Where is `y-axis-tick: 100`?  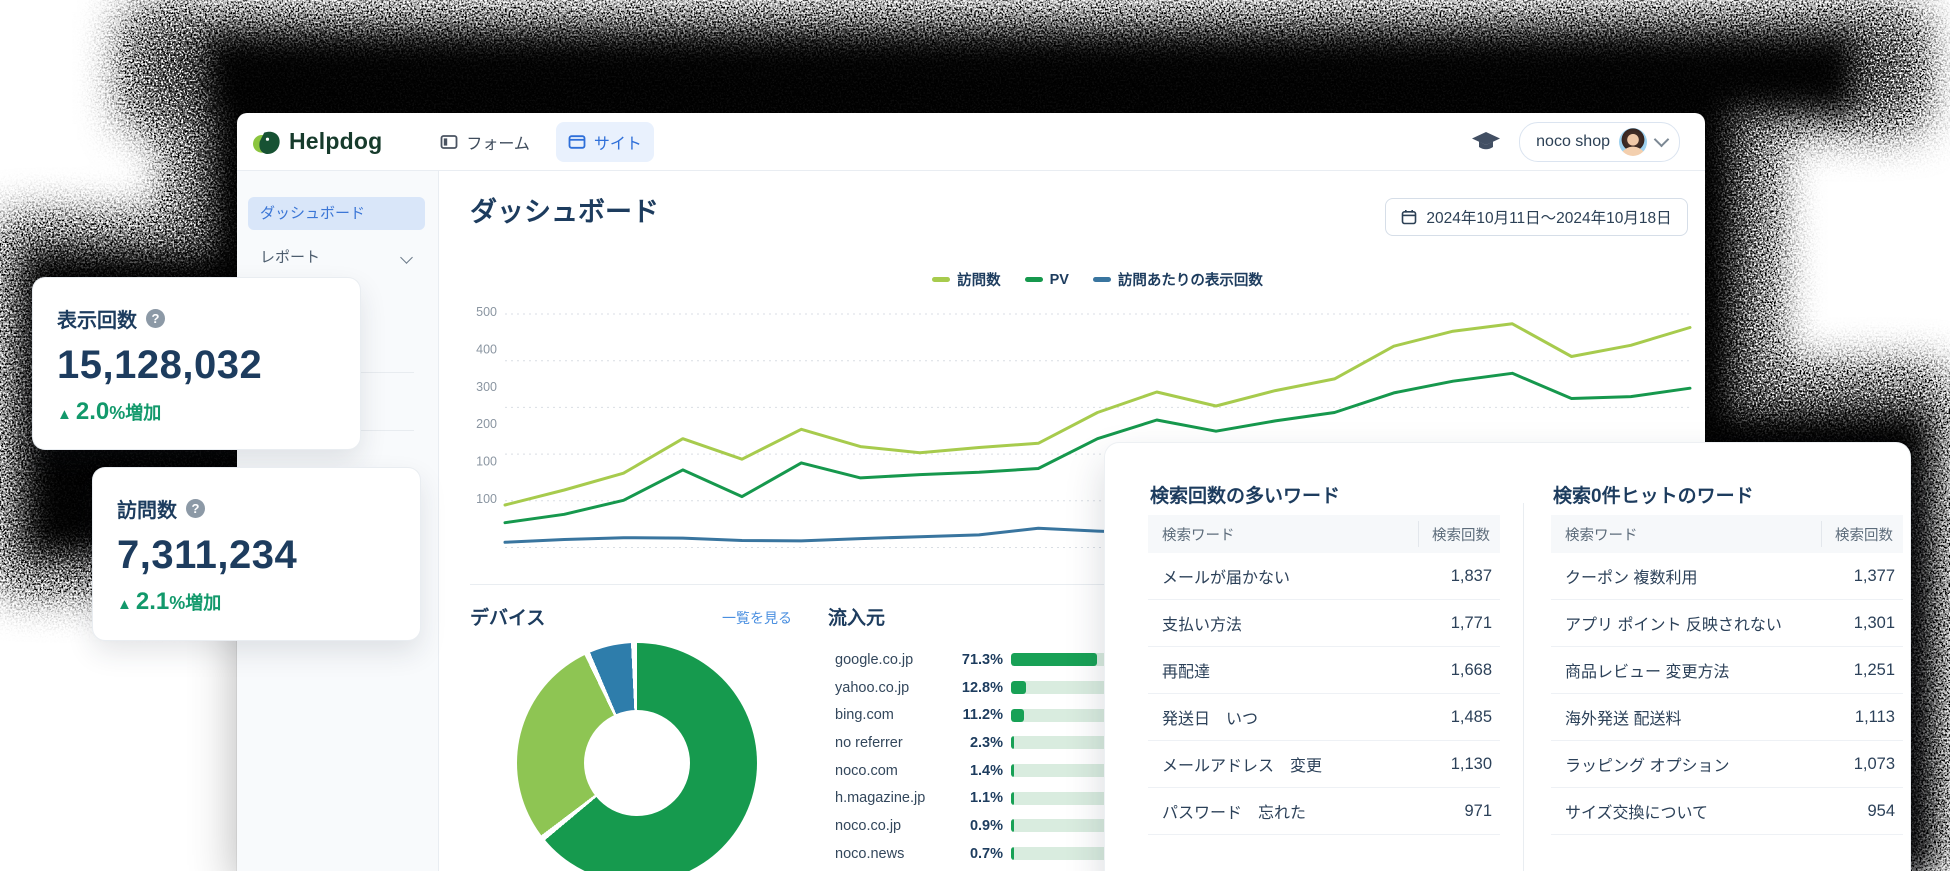
y-axis-tick: 100 is located at coordinates (486, 462).